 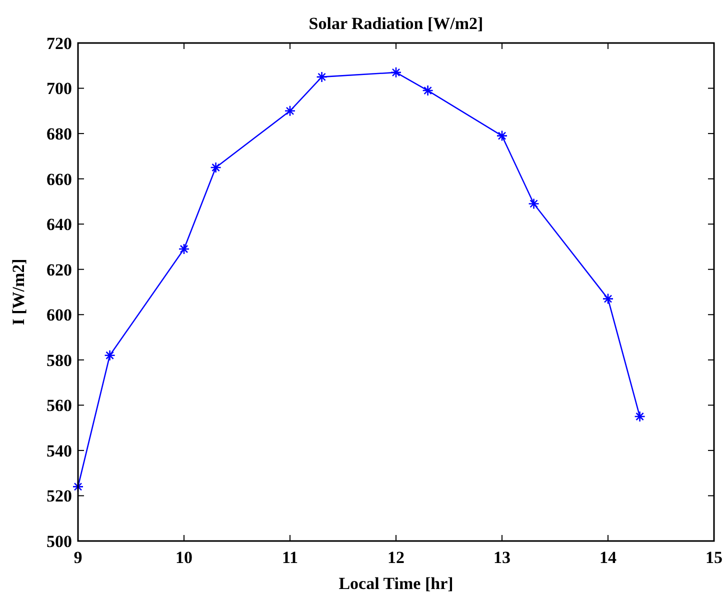 What do you see at coordinates (18, 292) in the screenshot?
I see `y-axis-title: I [W/m2]` at bounding box center [18, 292].